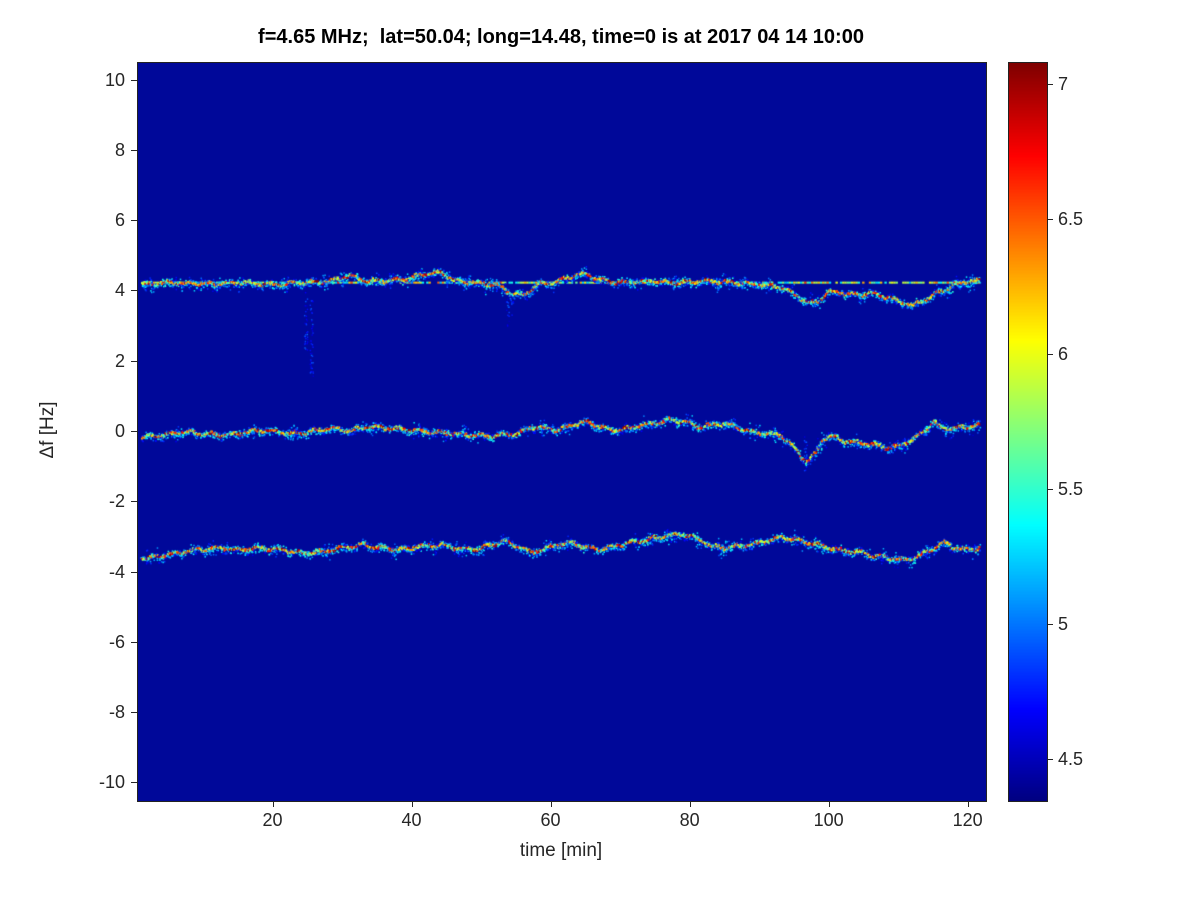 Image resolution: width=1200 pixels, height=900 pixels. Describe the element at coordinates (47, 430) in the screenshot. I see `y-axis-label: Δf [Hz]` at that location.